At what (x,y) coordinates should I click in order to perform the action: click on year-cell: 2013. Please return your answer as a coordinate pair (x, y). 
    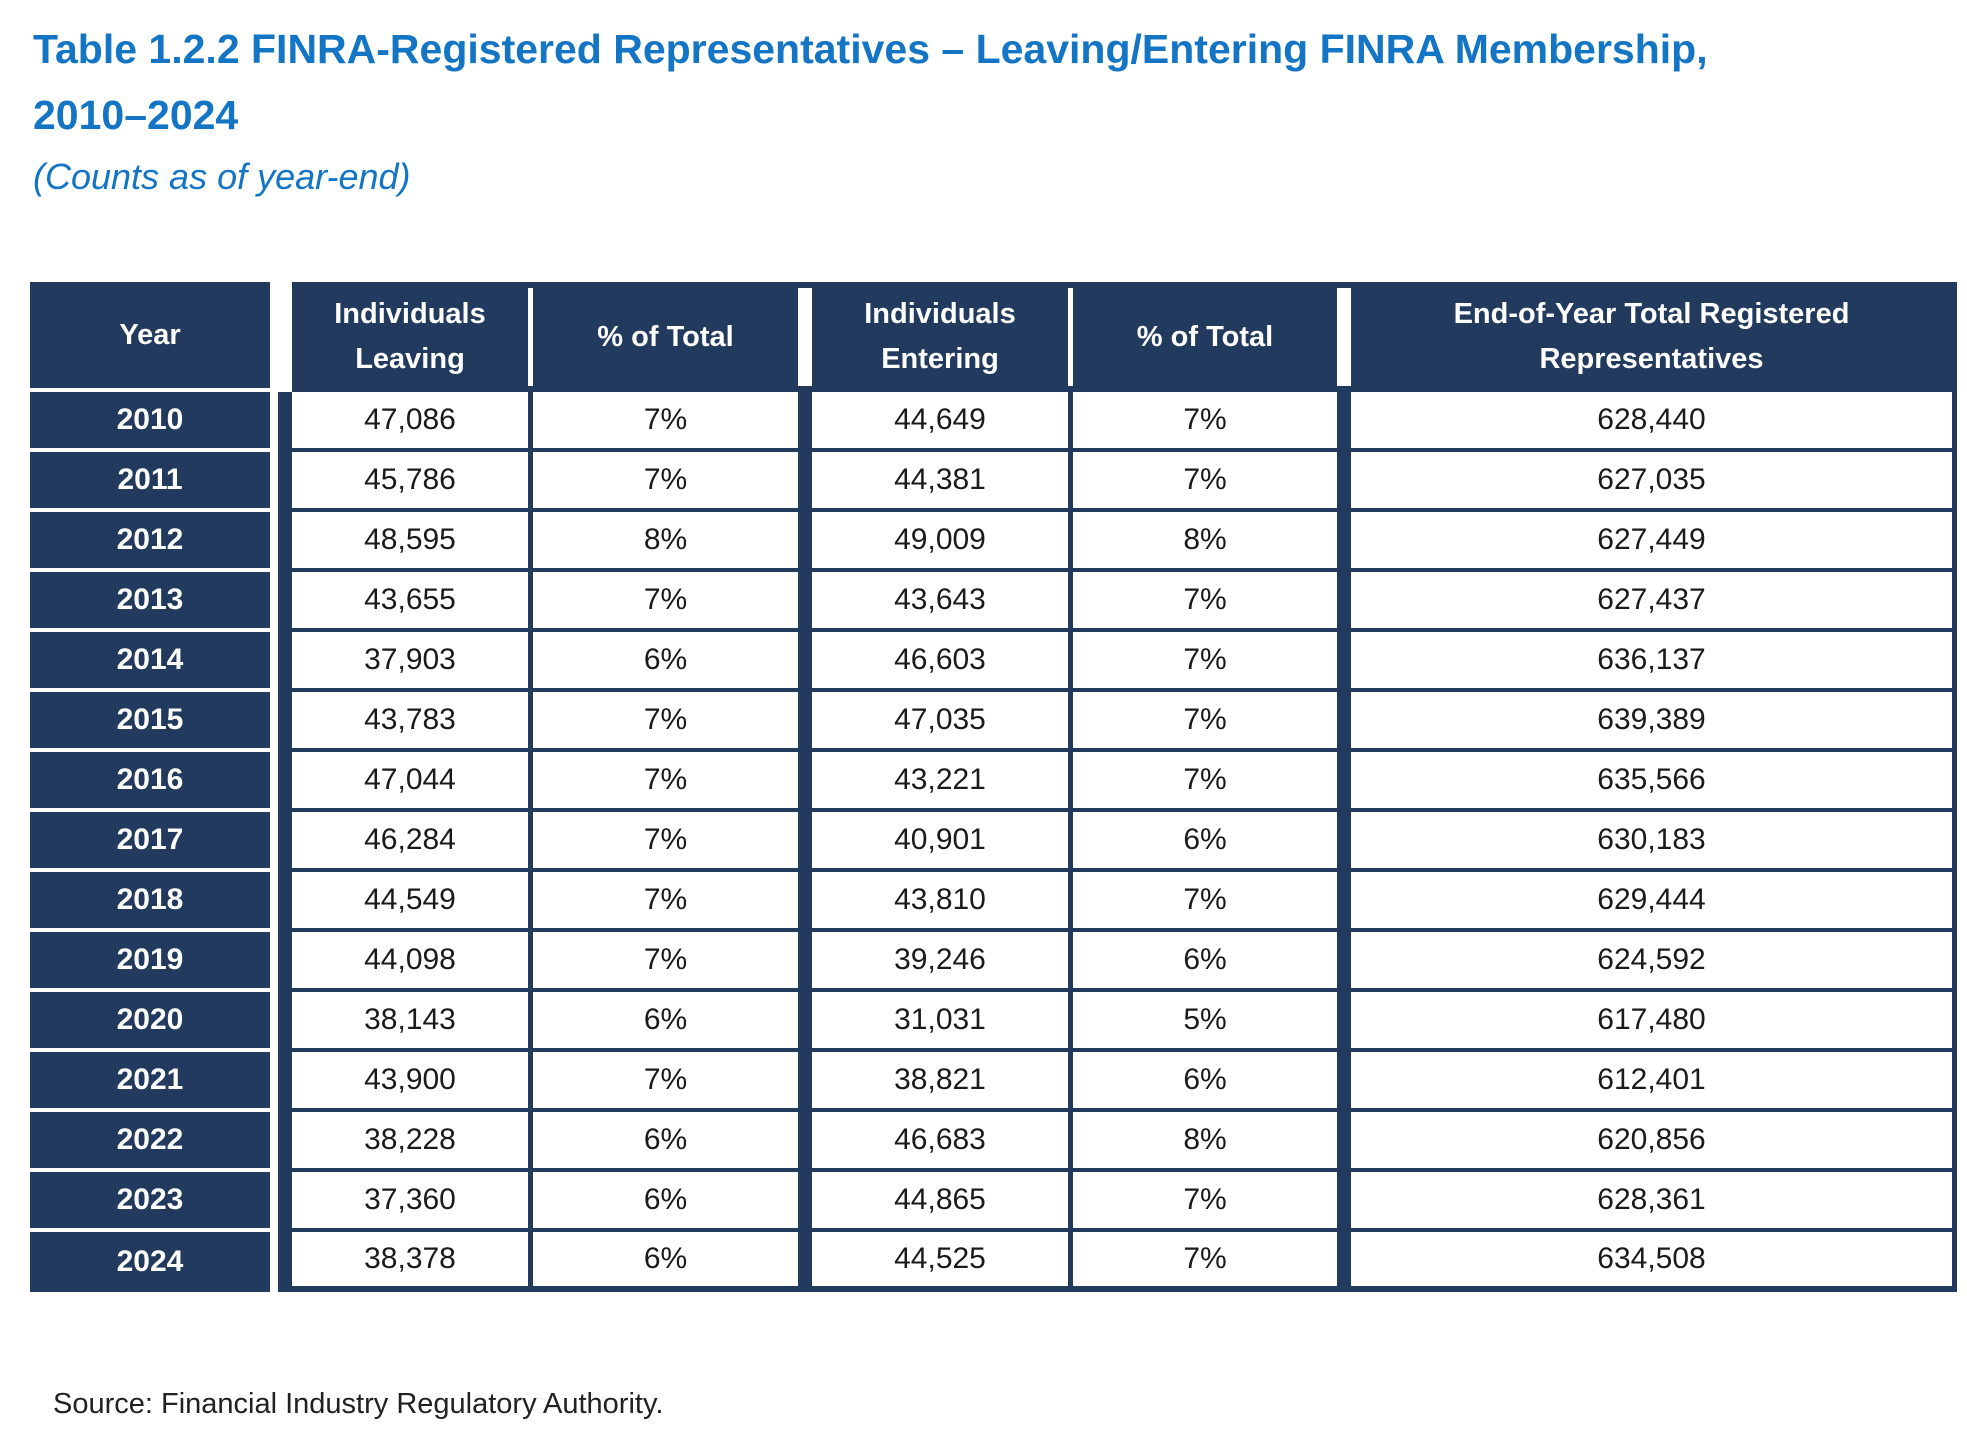
    Looking at the image, I should click on (150, 602).